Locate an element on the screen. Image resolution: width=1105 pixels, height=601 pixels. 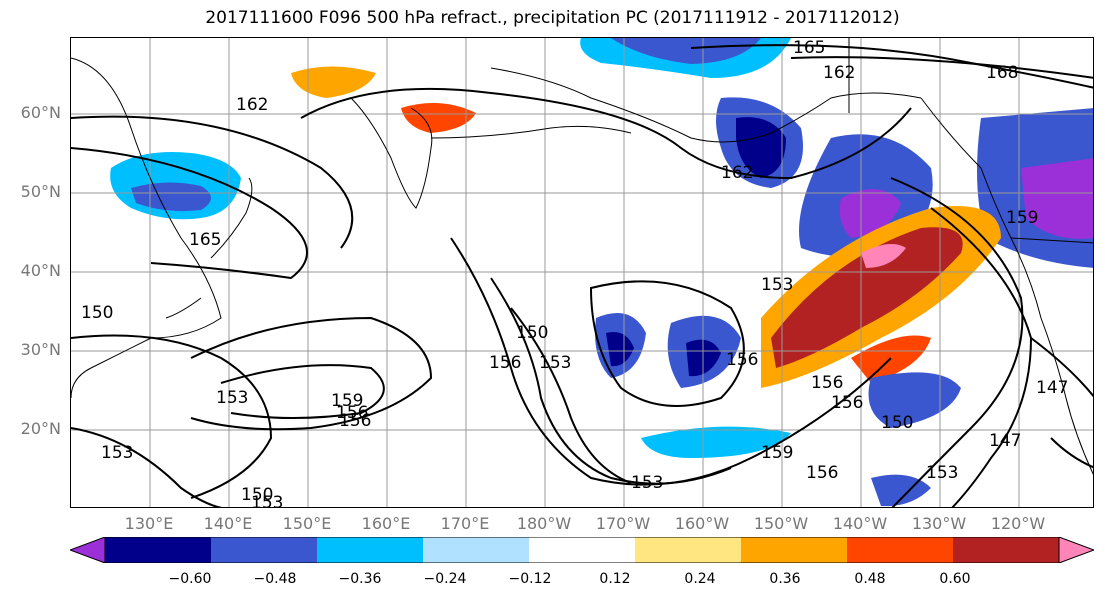
lon-label-160w: 160°W is located at coordinates (702, 523).